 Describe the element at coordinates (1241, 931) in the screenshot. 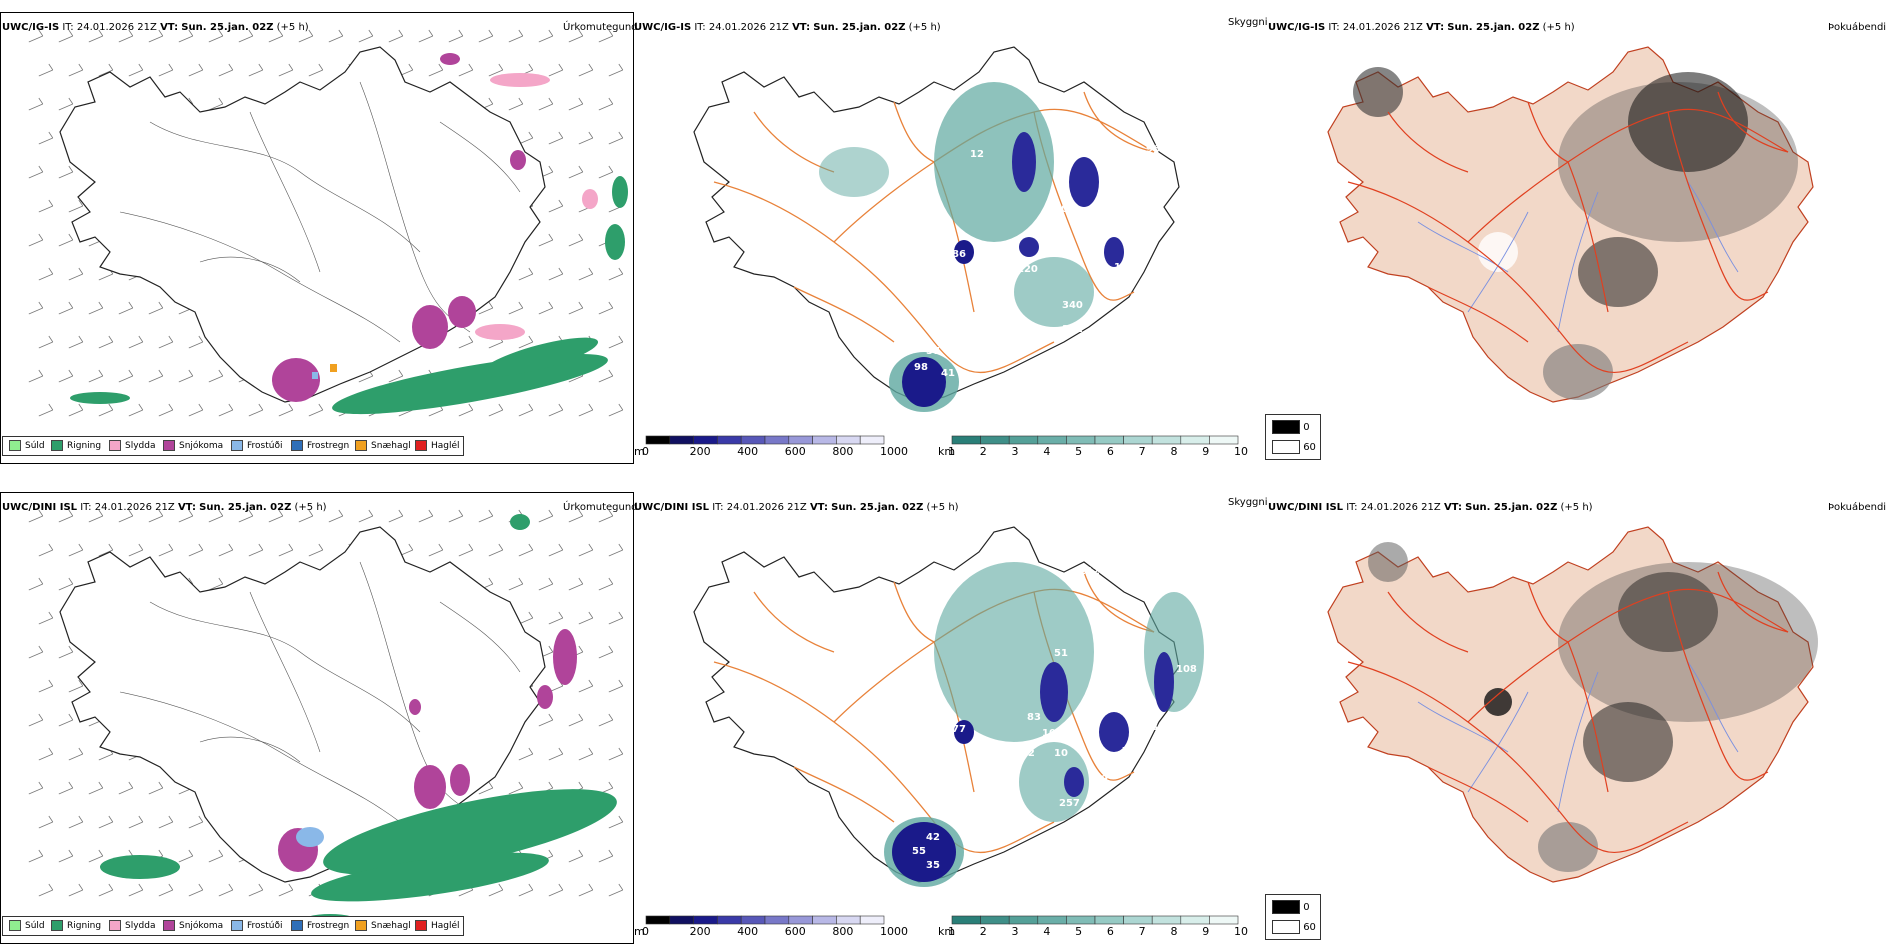

I see `colorbar-tick-label: 10` at that location.